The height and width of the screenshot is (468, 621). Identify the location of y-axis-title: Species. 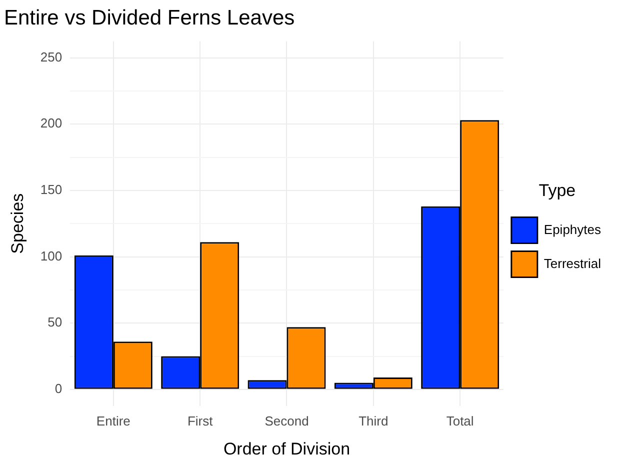
(17, 223).